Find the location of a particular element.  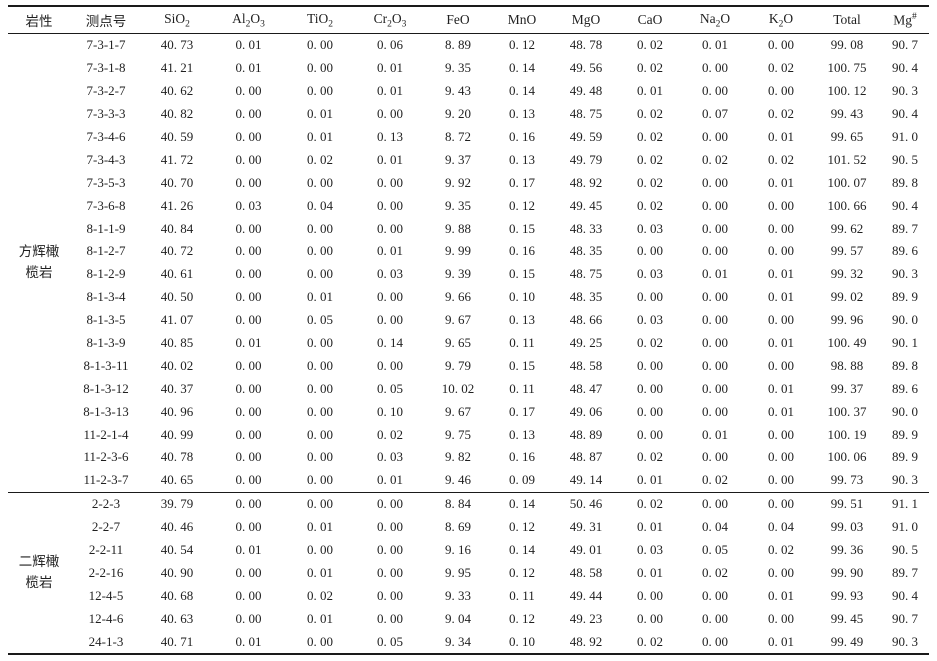

cell-mgo: 48. 75 is located at coordinates (586, 274).